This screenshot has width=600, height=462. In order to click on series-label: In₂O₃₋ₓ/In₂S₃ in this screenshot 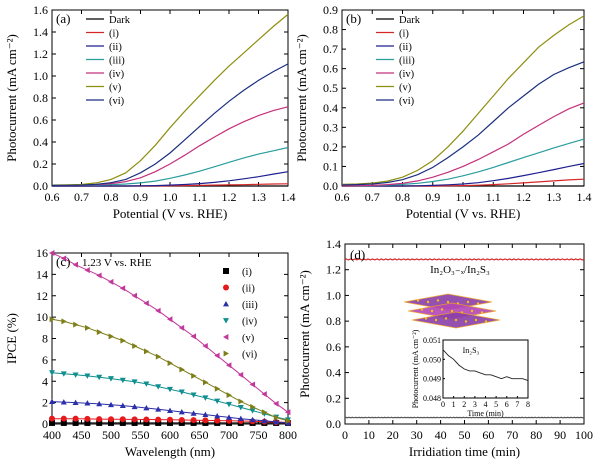, I will do `click(460, 270)`.